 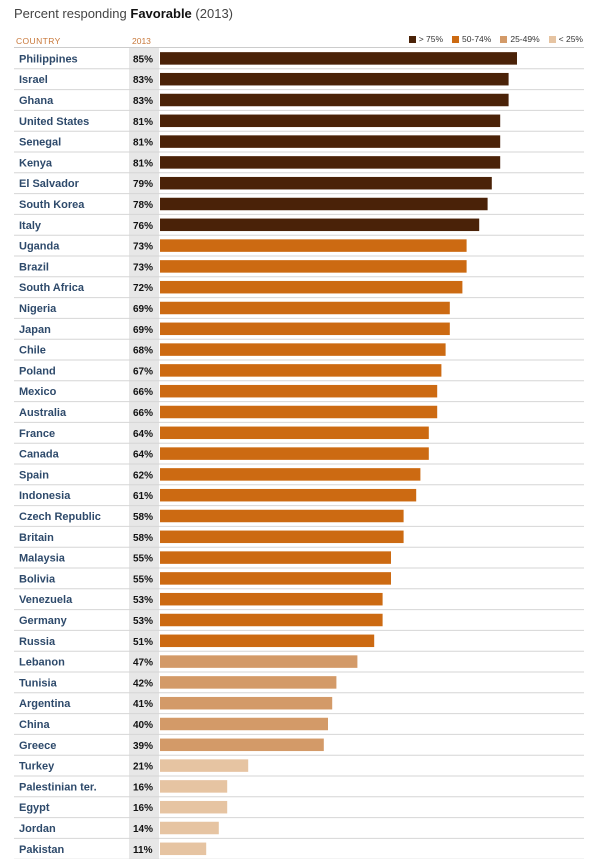 I want to click on bar-row: Senegal 81%, so click(x=299, y=144).